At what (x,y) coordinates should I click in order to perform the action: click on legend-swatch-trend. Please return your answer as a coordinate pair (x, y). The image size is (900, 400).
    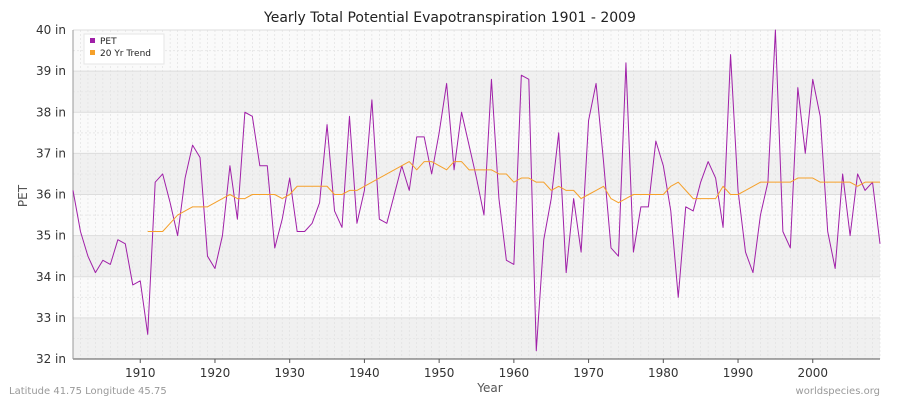
    Looking at the image, I should click on (92, 52).